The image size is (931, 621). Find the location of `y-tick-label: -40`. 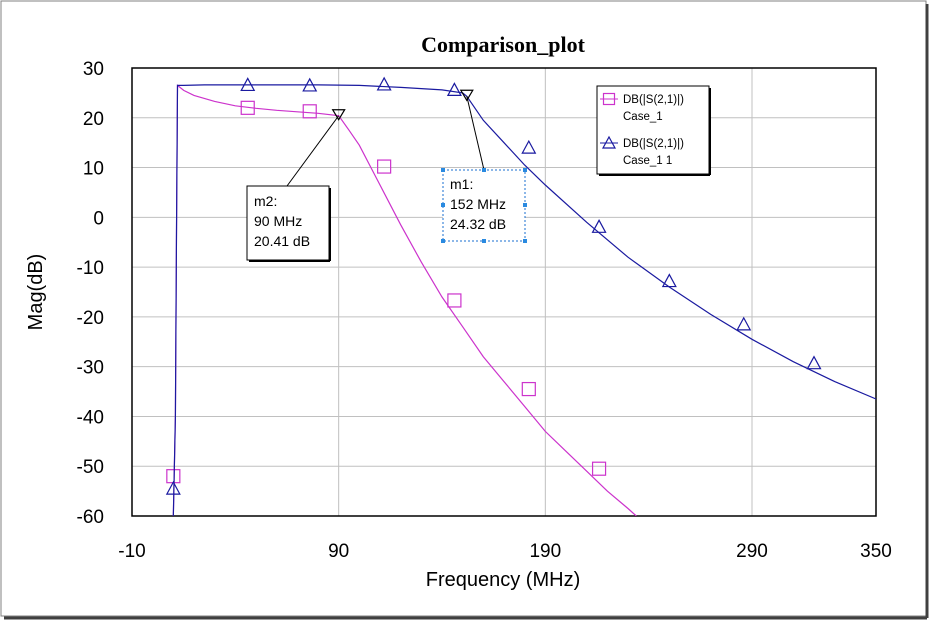

y-tick-label: -40 is located at coordinates (90, 417).